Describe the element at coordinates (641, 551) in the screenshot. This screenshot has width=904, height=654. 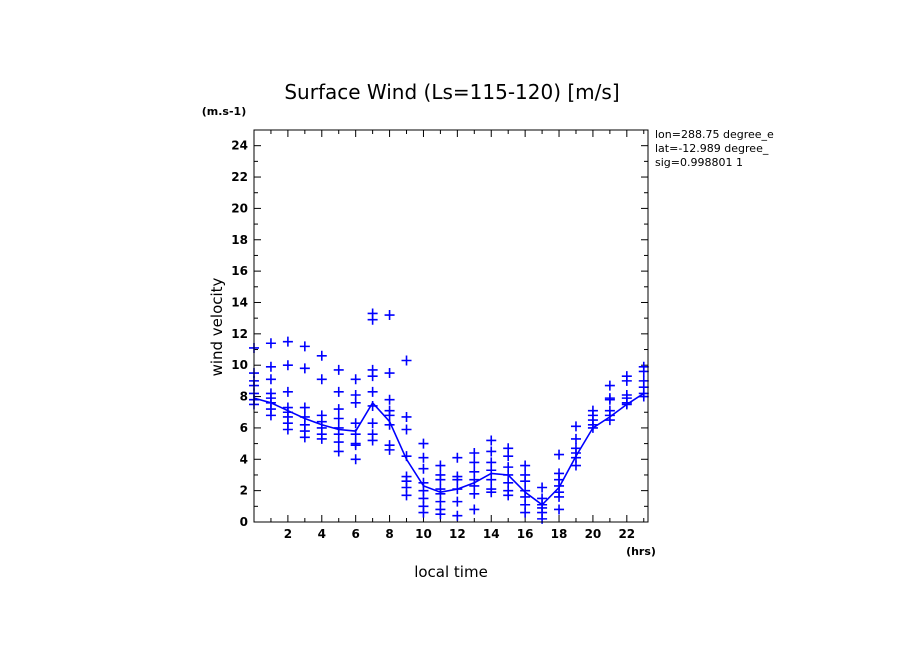
I see `x-axis-units: (hrs)` at that location.